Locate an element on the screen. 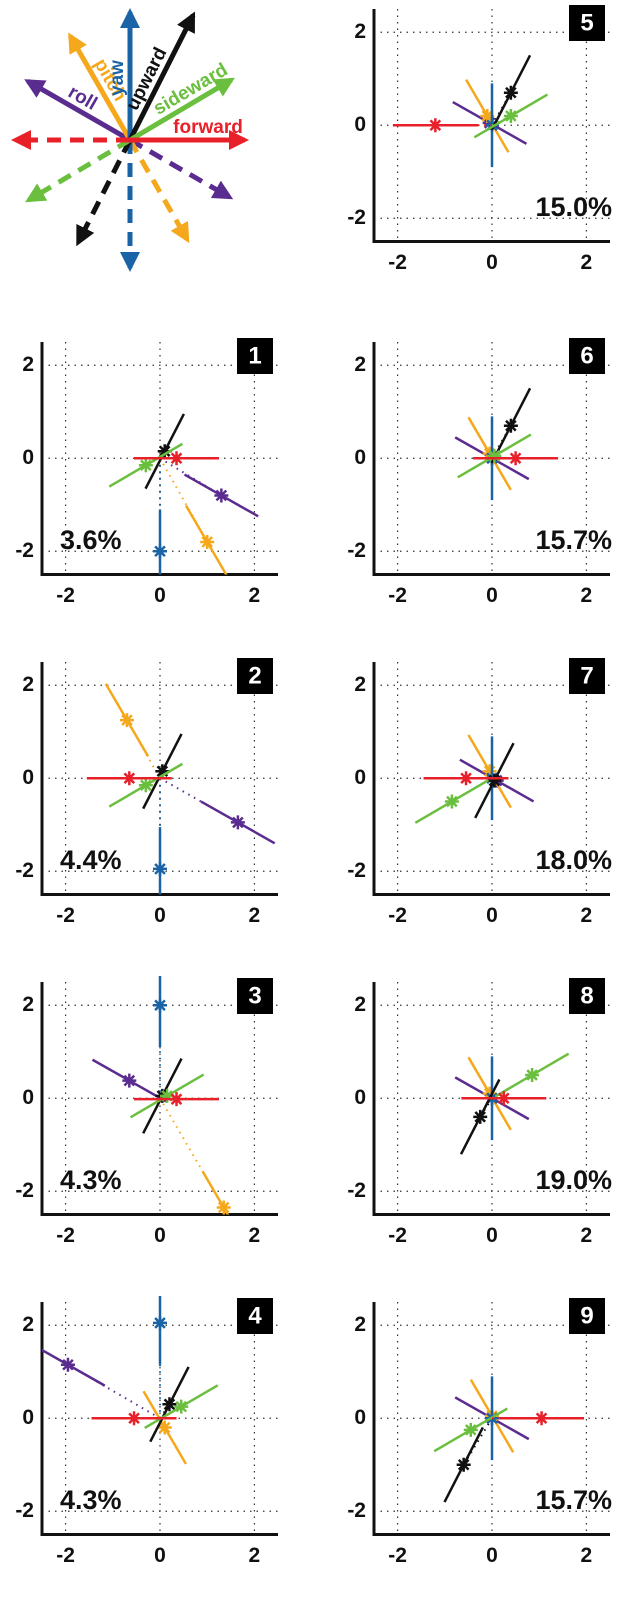  annotation: 4.3% is located at coordinates (91, 1500).